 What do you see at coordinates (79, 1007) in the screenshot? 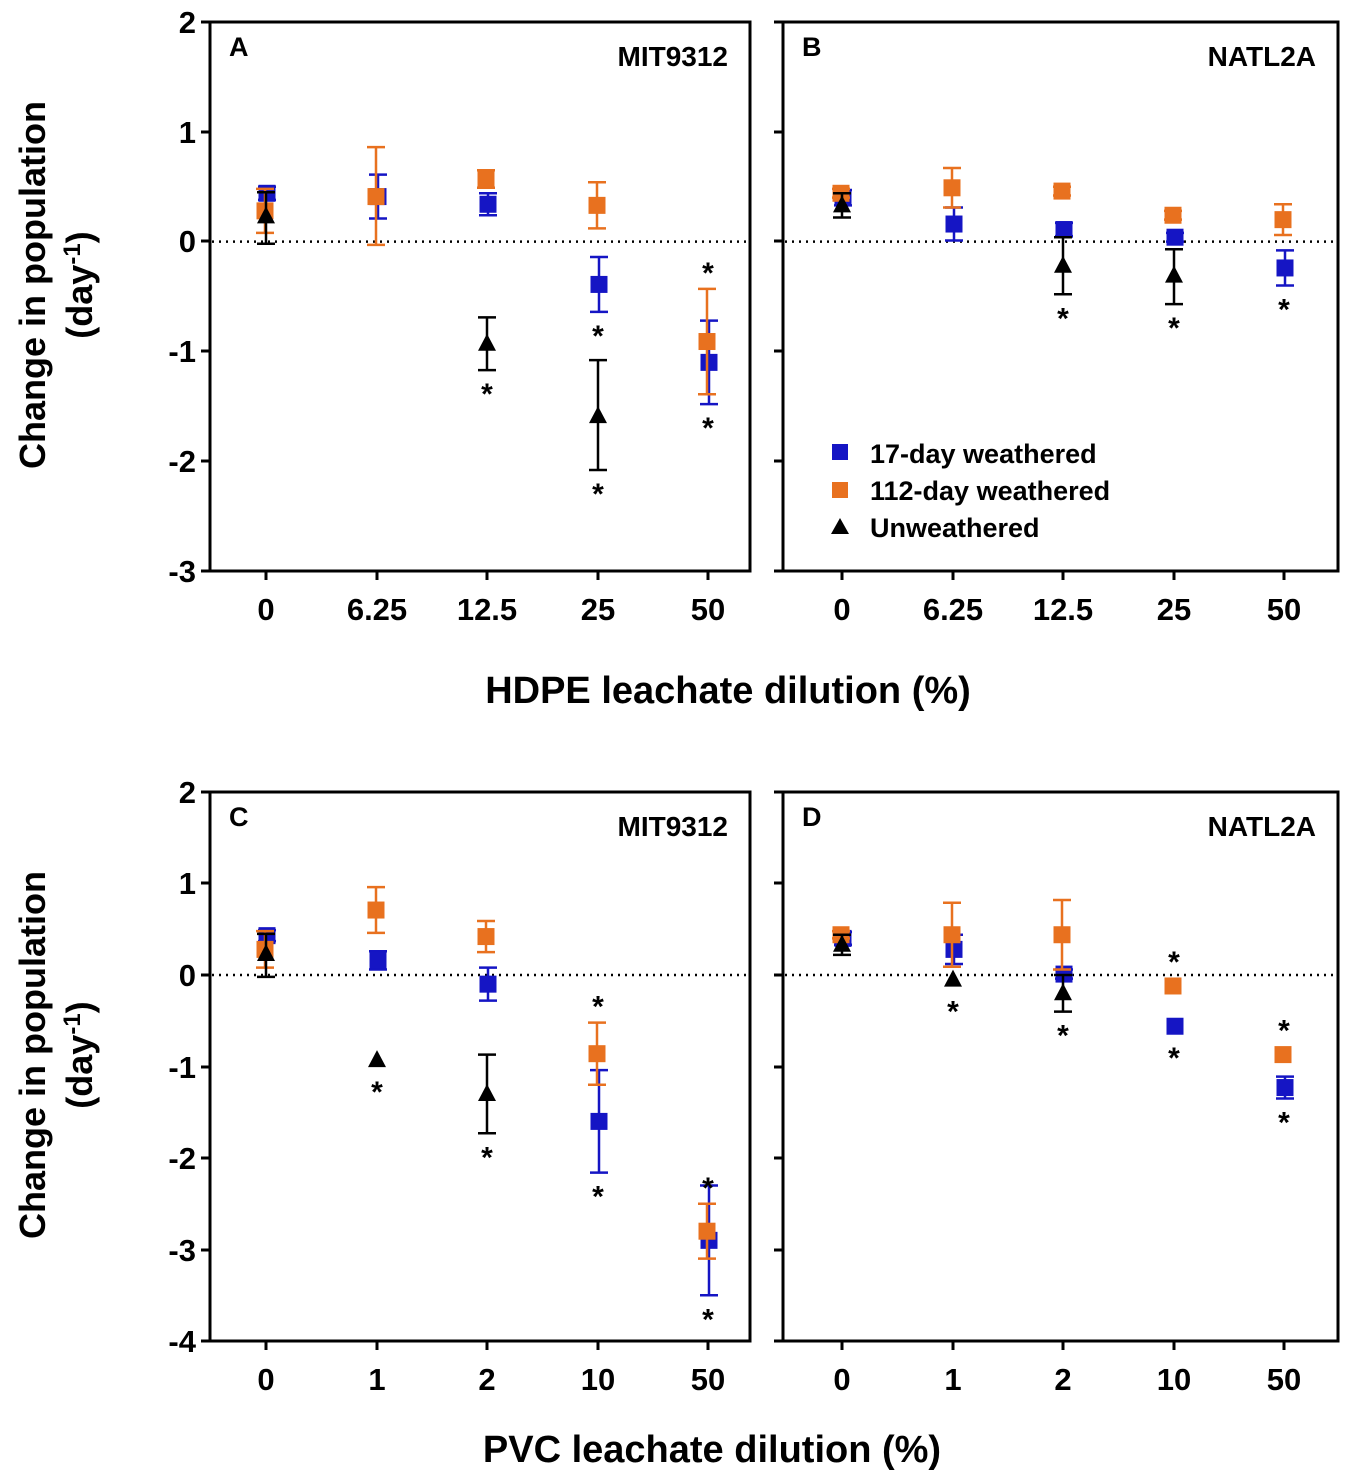
I see `y-axis-unit-bottom-close: )` at bounding box center [79, 1007].